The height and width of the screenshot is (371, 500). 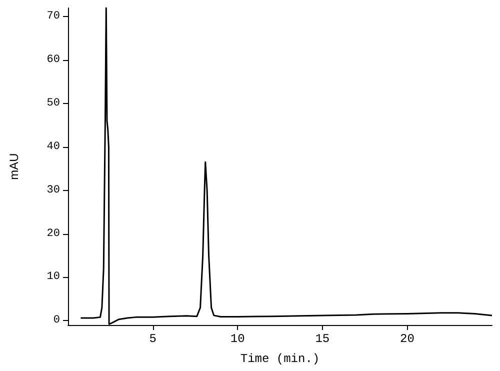 I want to click on y-tick-label: 20, so click(x=53, y=234).